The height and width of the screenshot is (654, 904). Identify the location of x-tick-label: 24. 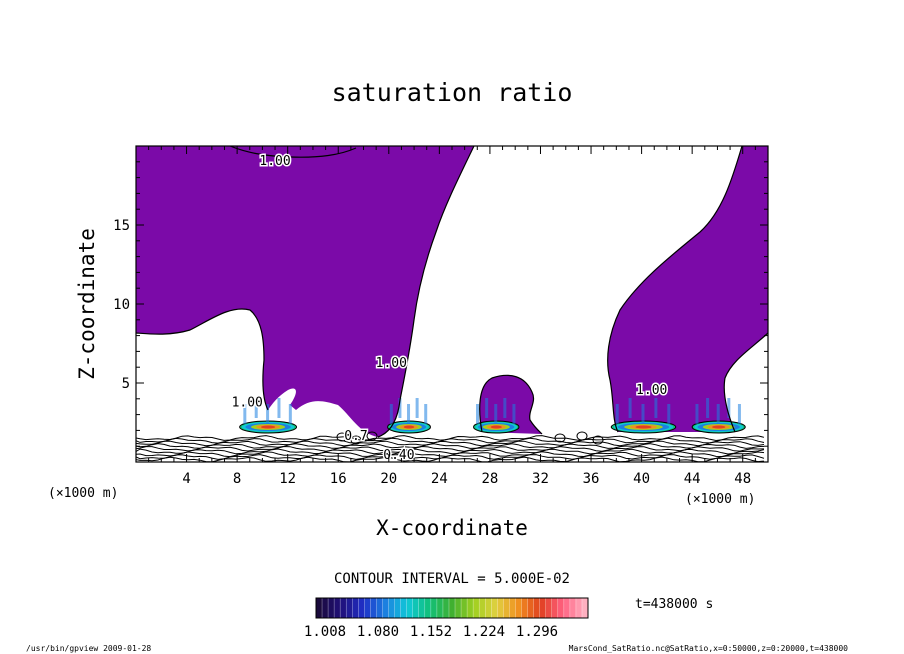
(439, 479).